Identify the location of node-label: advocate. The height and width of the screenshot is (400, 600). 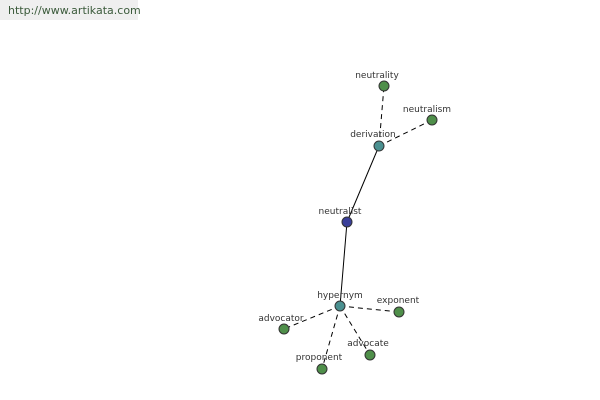
(368, 344).